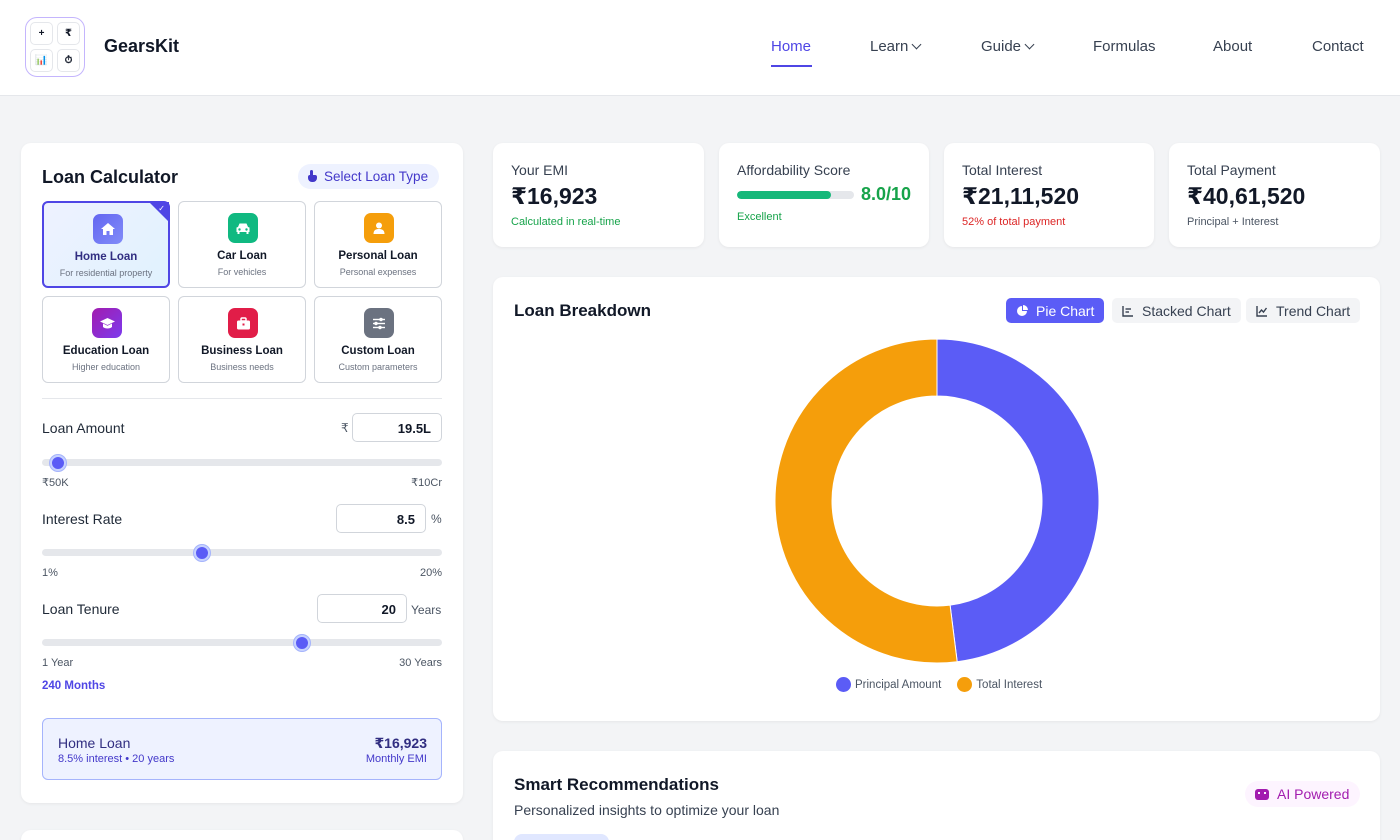 Image resolution: width=1400 pixels, height=840 pixels. What do you see at coordinates (106, 367) in the screenshot?
I see `loan-type-sub: Higher education` at bounding box center [106, 367].